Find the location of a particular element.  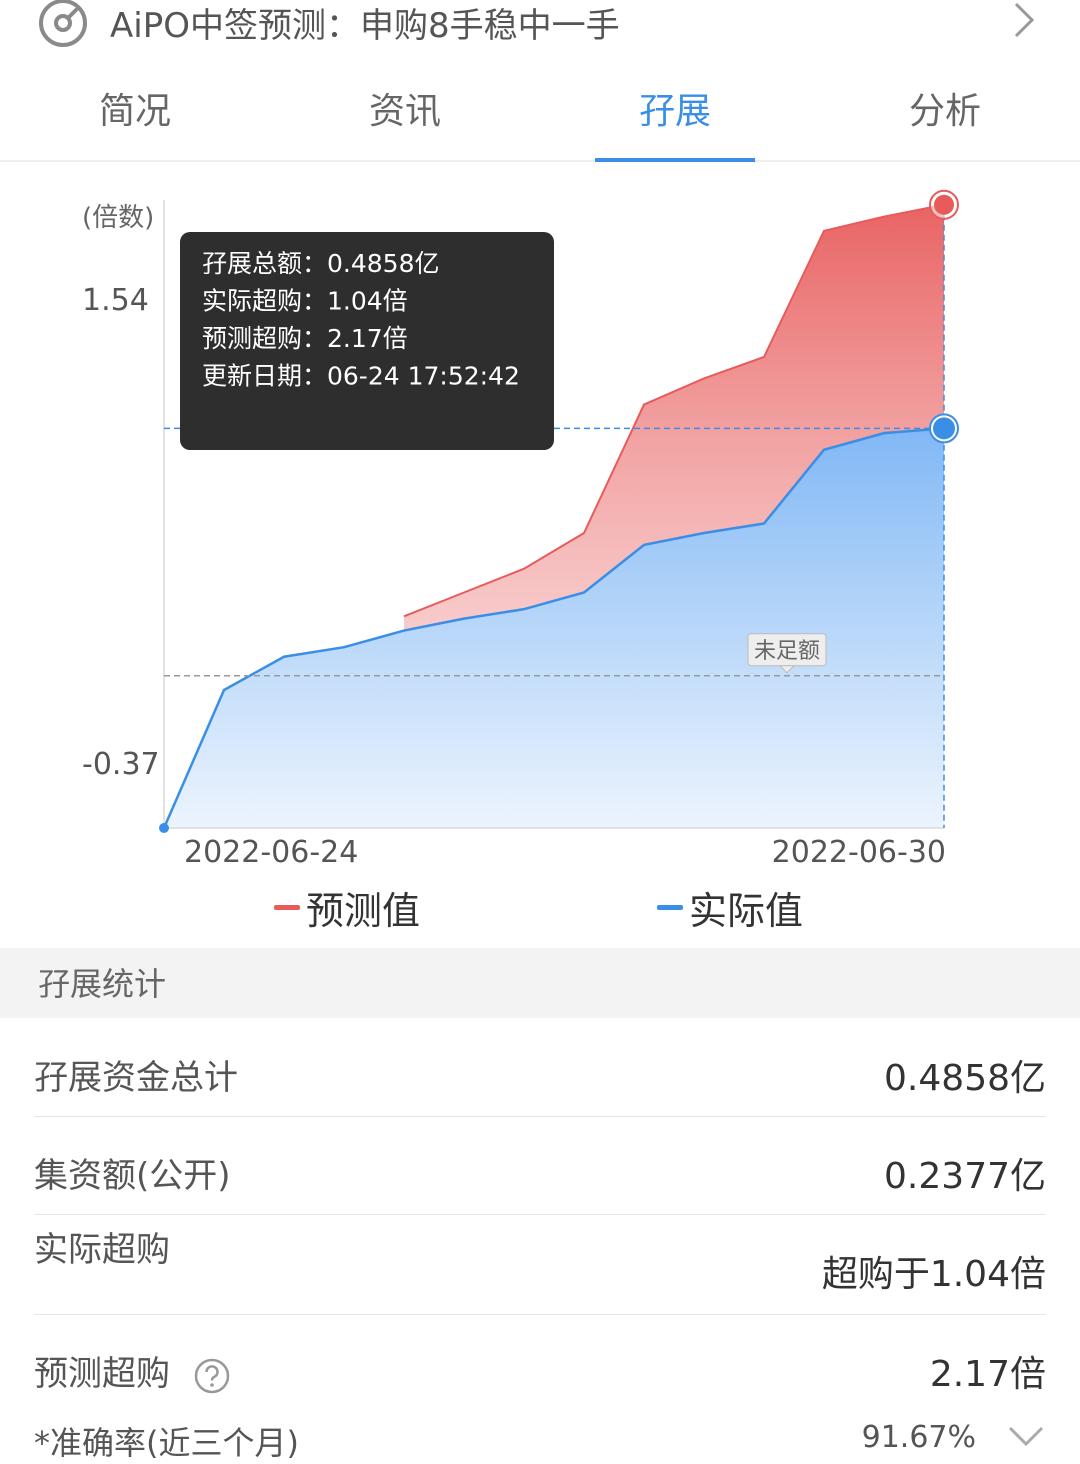

stat-value-actual-oversub: 超购于1.04倍 is located at coordinates (933, 1274).